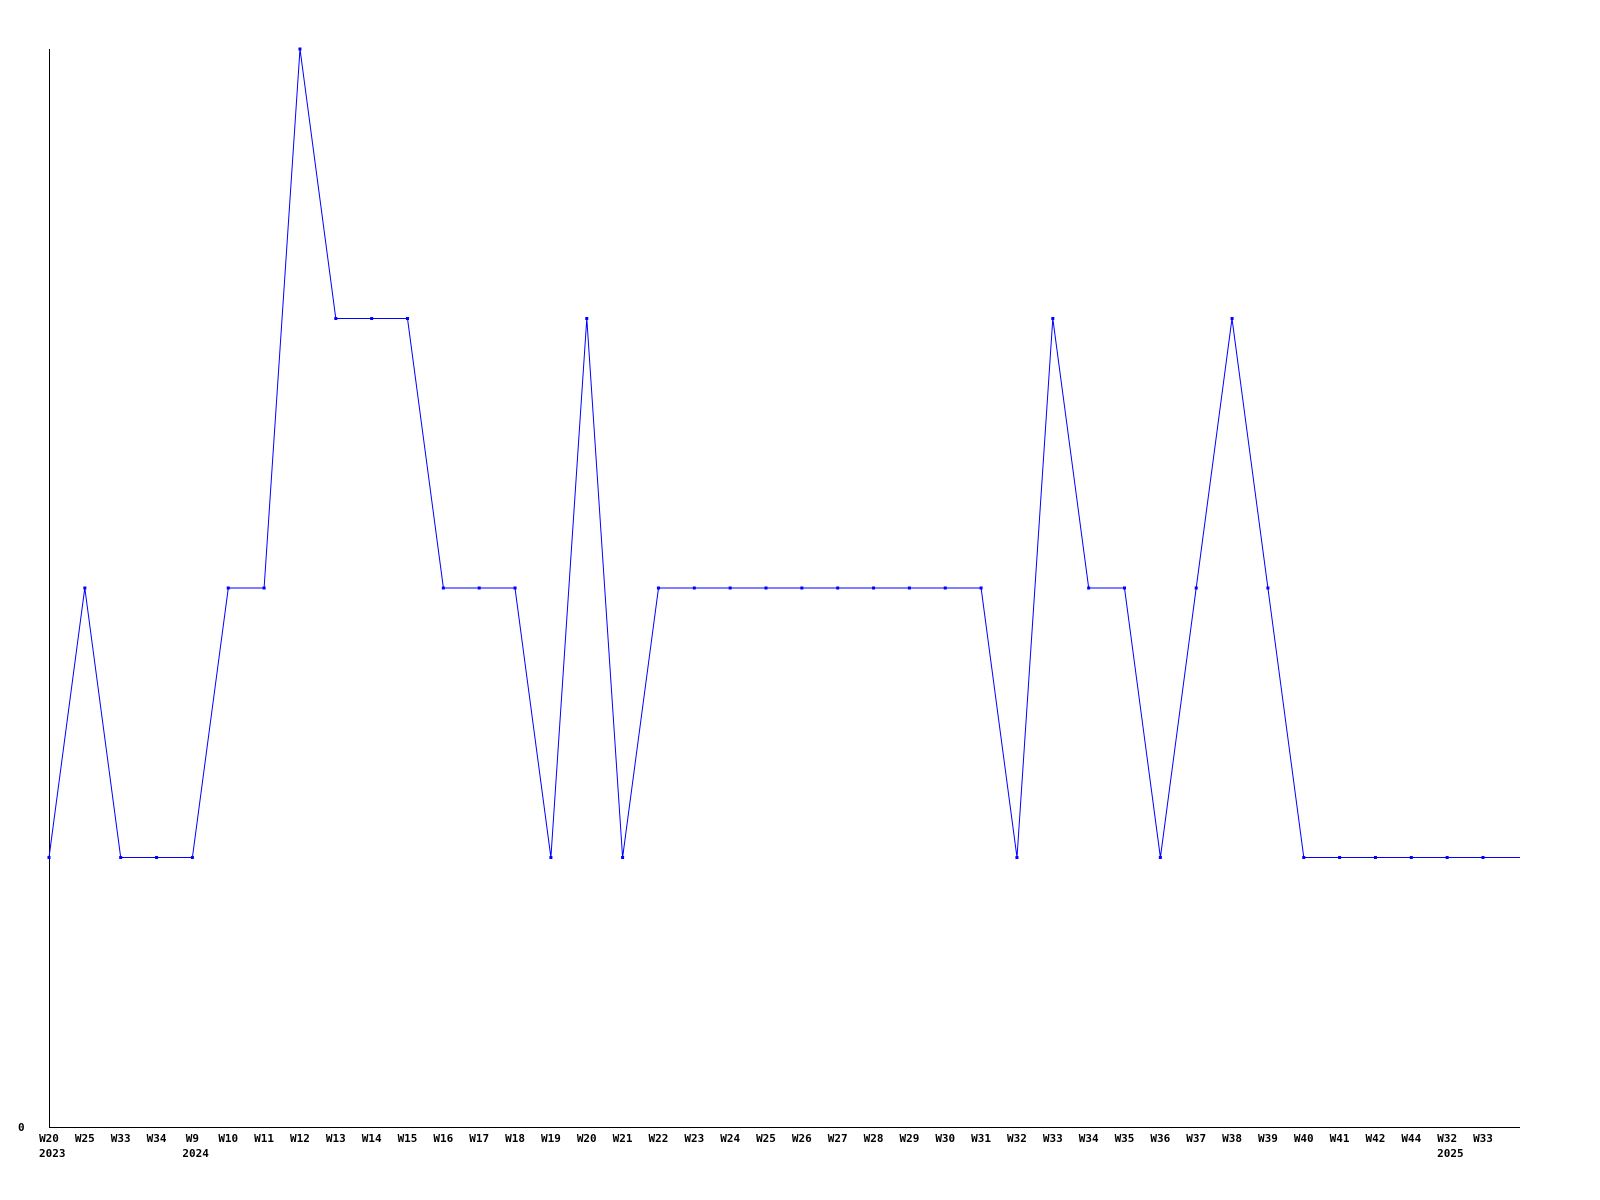 This screenshot has height=1200, width=1600. I want to click on x-tick-label: W39, so click(1268, 1138).